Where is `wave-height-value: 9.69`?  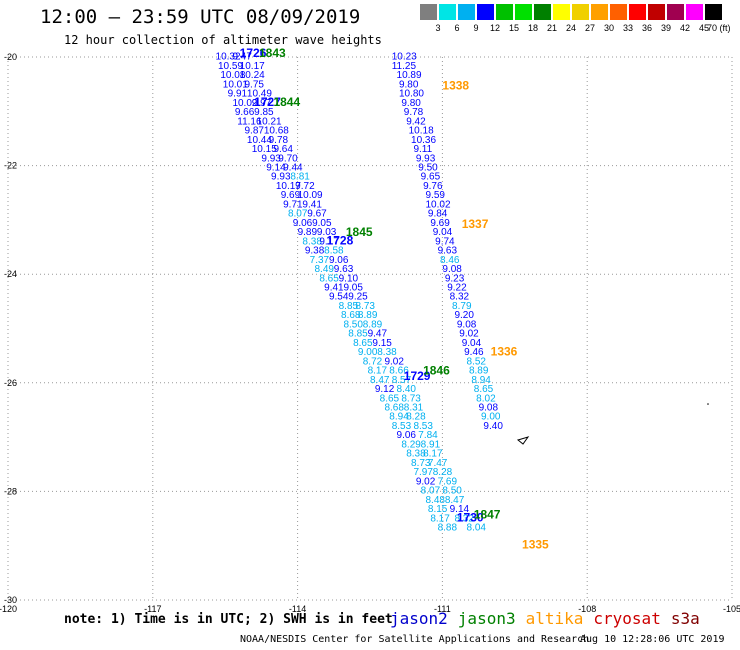
wave-height-value: 9.69 is located at coordinates (440, 223).